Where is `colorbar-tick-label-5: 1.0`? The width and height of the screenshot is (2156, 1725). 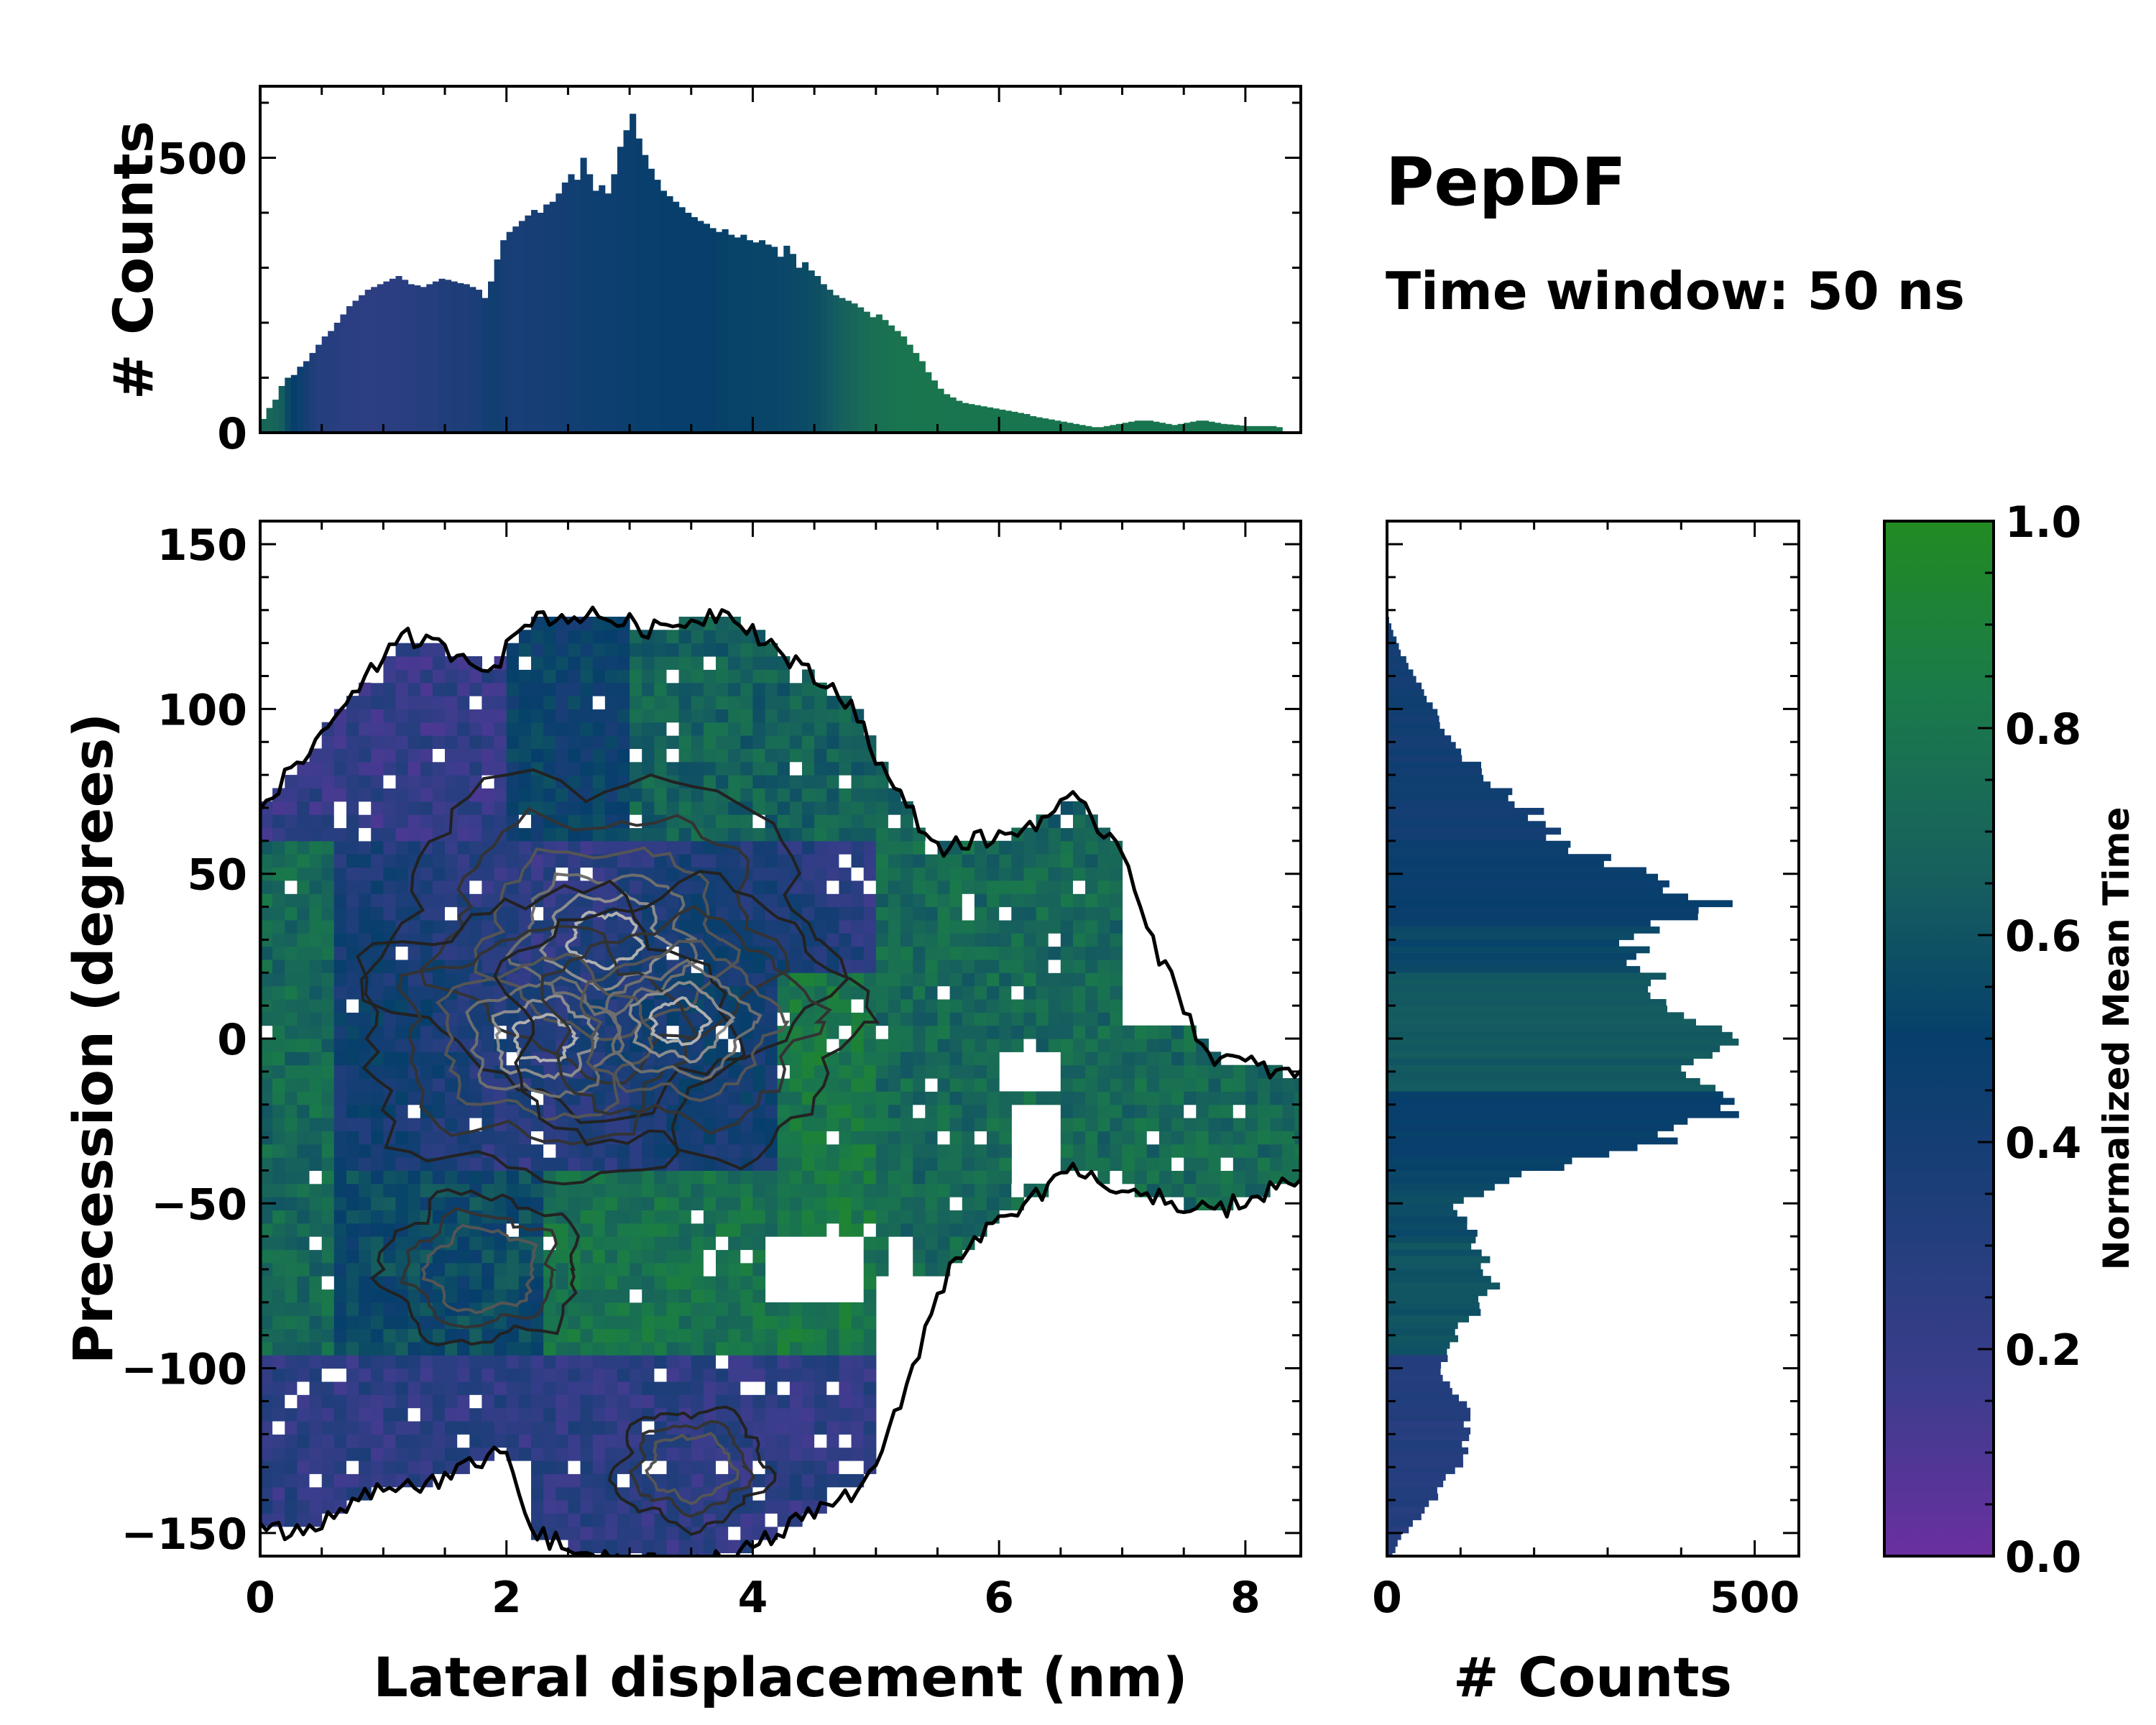 colorbar-tick-label-5: 1.0 is located at coordinates (2043, 522).